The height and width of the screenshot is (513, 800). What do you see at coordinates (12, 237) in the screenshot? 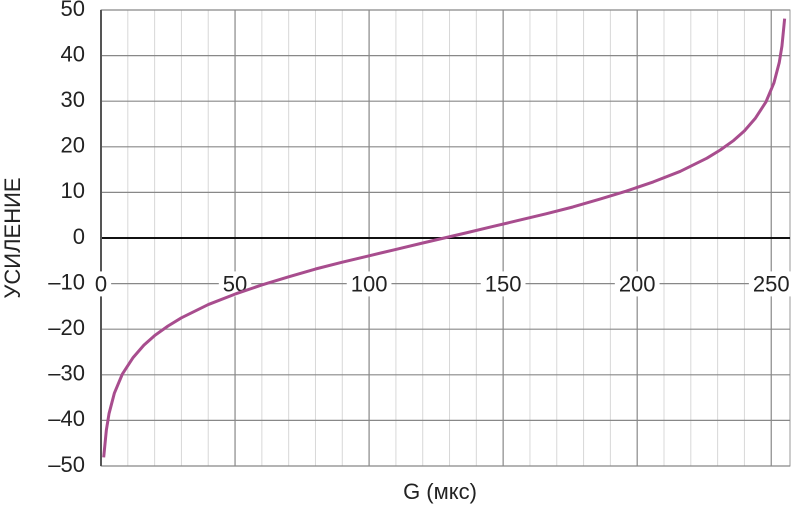
I see `y-axis-label: УСИЛЕНИЕ` at bounding box center [12, 237].